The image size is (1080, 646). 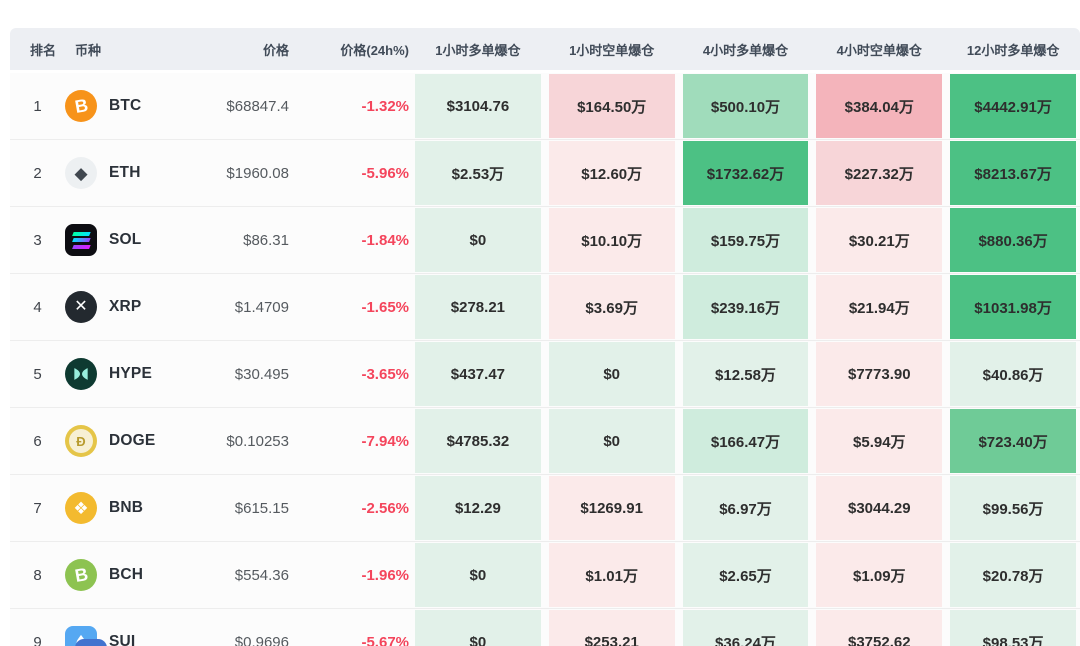 What do you see at coordinates (91, 642) in the screenshot?
I see `next-row-coin-icon-partial` at bounding box center [91, 642].